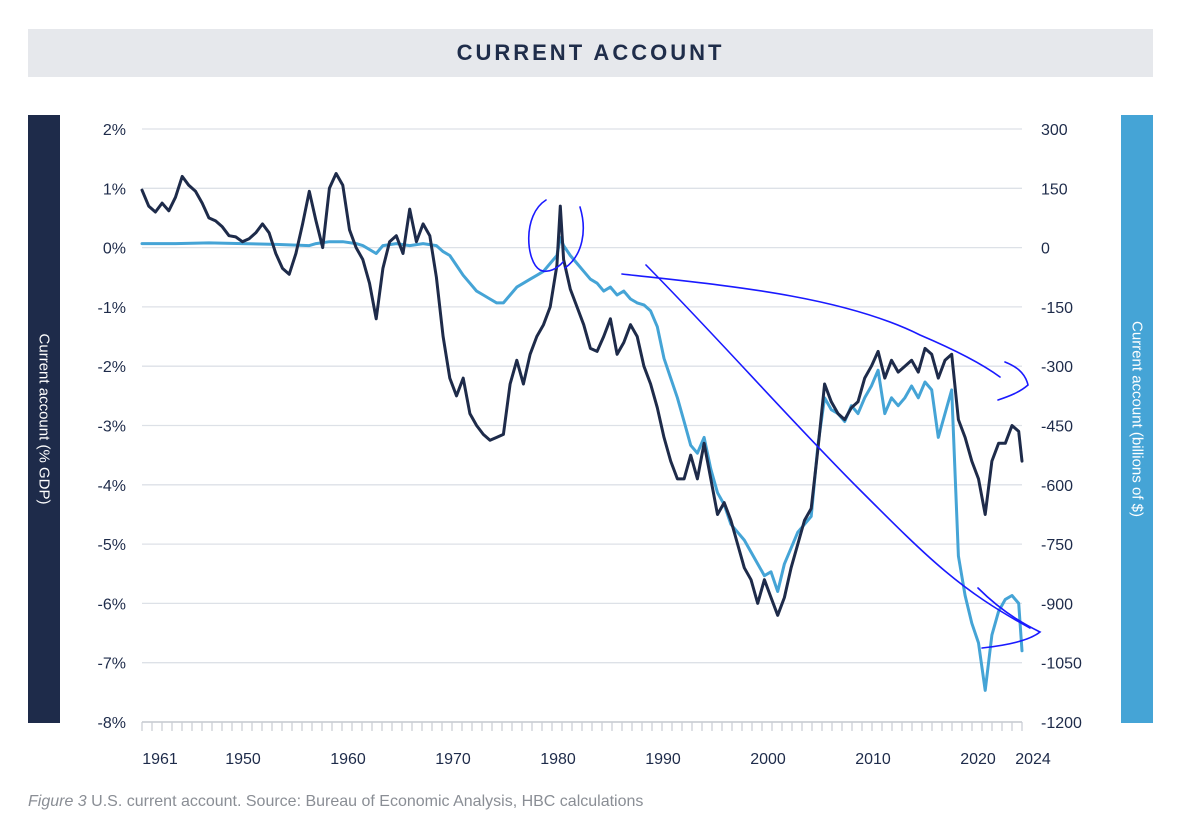  What do you see at coordinates (873, 759) in the screenshot?
I see `x-tick-label: 2010` at bounding box center [873, 759].